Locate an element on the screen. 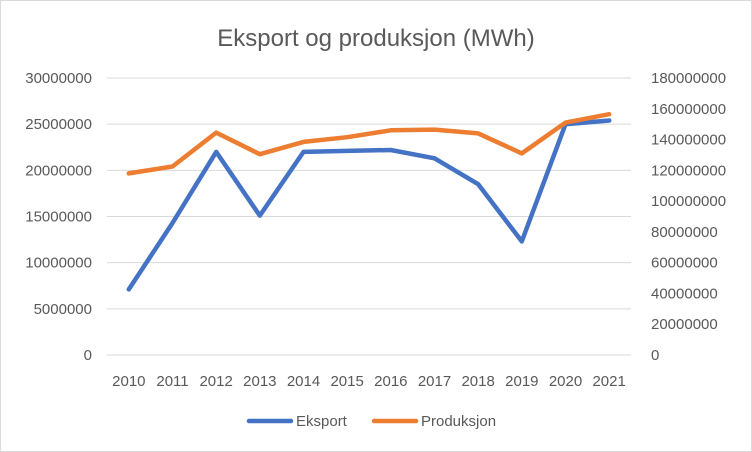 Image resolution: width=752 pixels, height=452 pixels. x-tick-label: 2019 is located at coordinates (521, 381).